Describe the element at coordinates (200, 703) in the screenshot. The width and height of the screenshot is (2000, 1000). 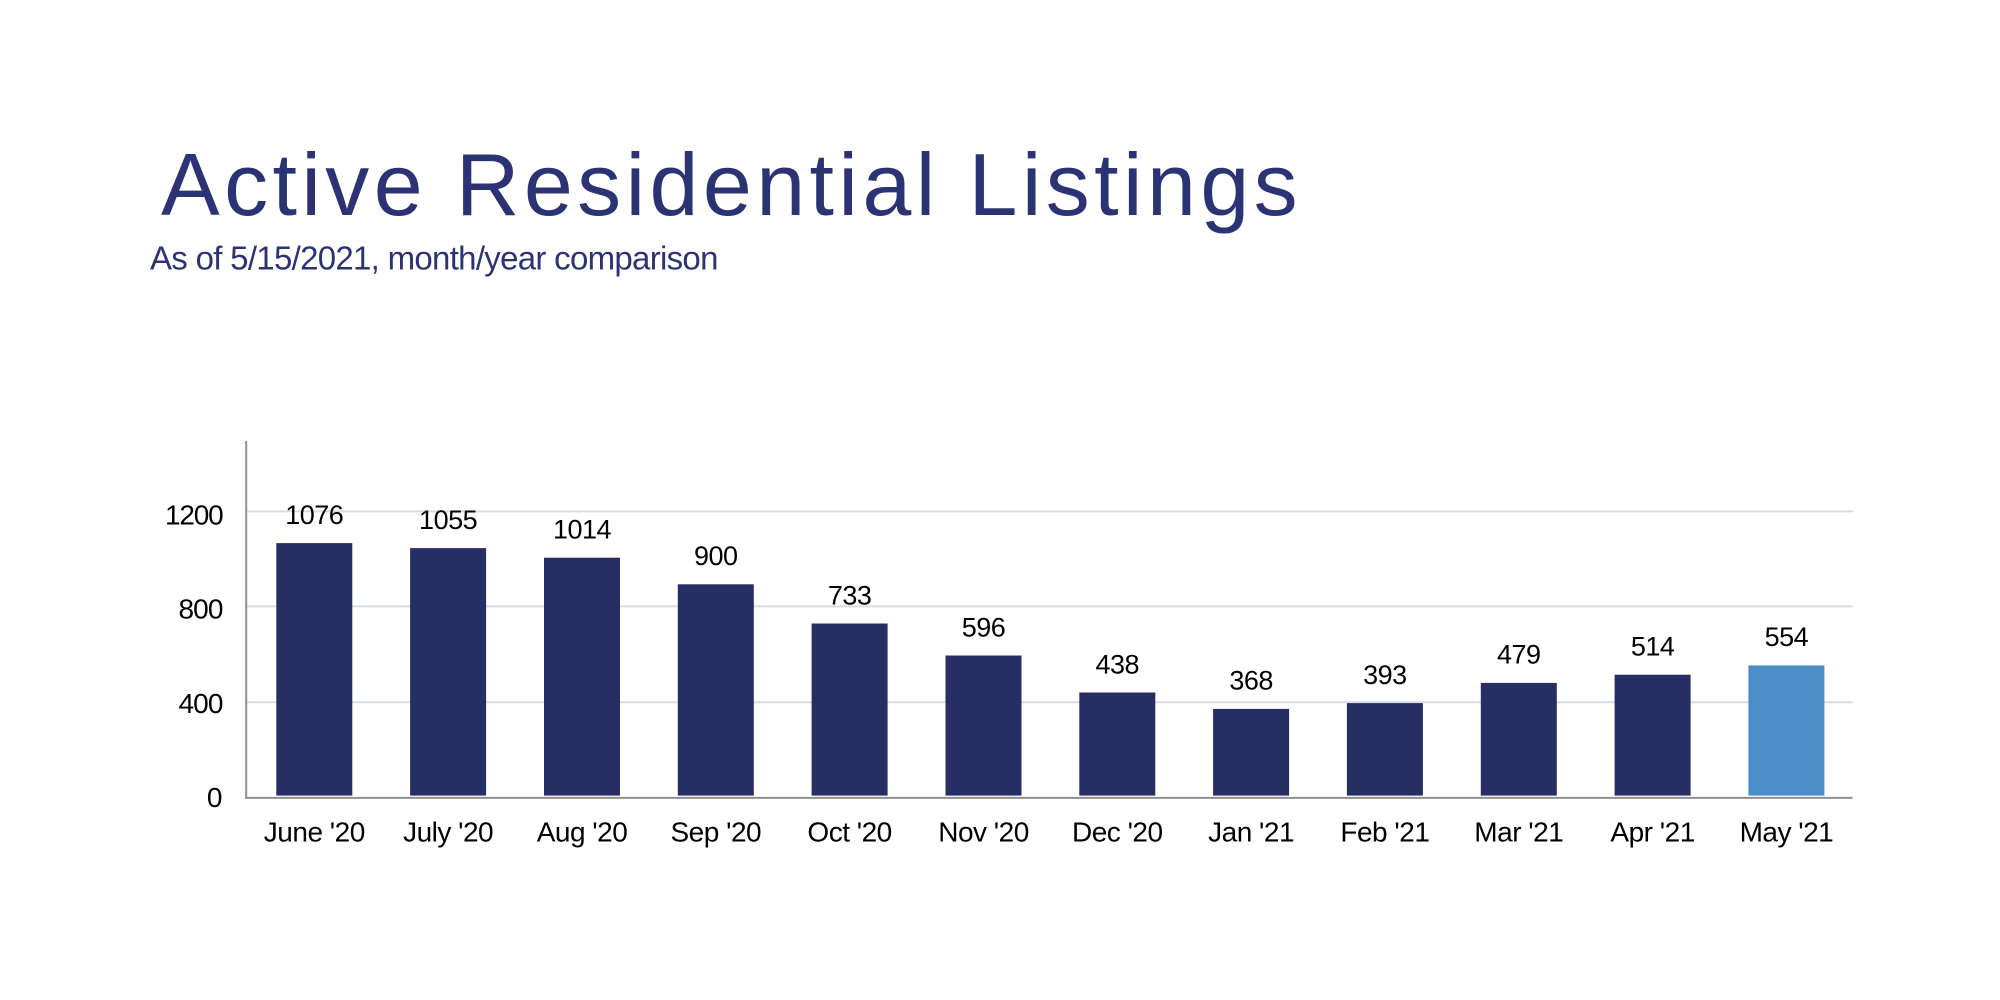
I see `svg-text: 400` at that location.